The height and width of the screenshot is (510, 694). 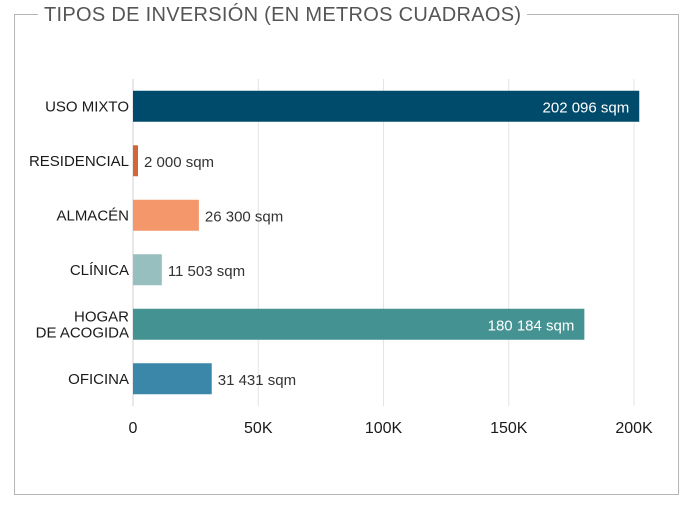 What do you see at coordinates (283, 15) in the screenshot?
I see `chart-title: TIPOS DE INVERSIÓN (EN METROS CUADRAOS)` at bounding box center [283, 15].